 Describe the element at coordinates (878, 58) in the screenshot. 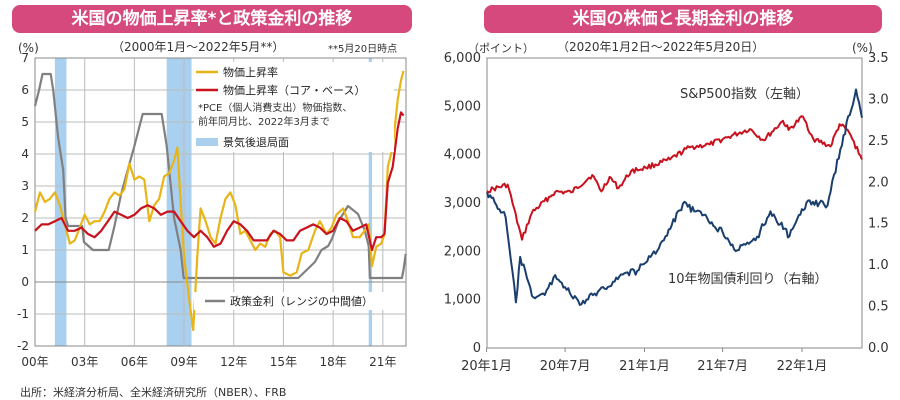

I see `right-ytick-right-label: 3.5` at that location.